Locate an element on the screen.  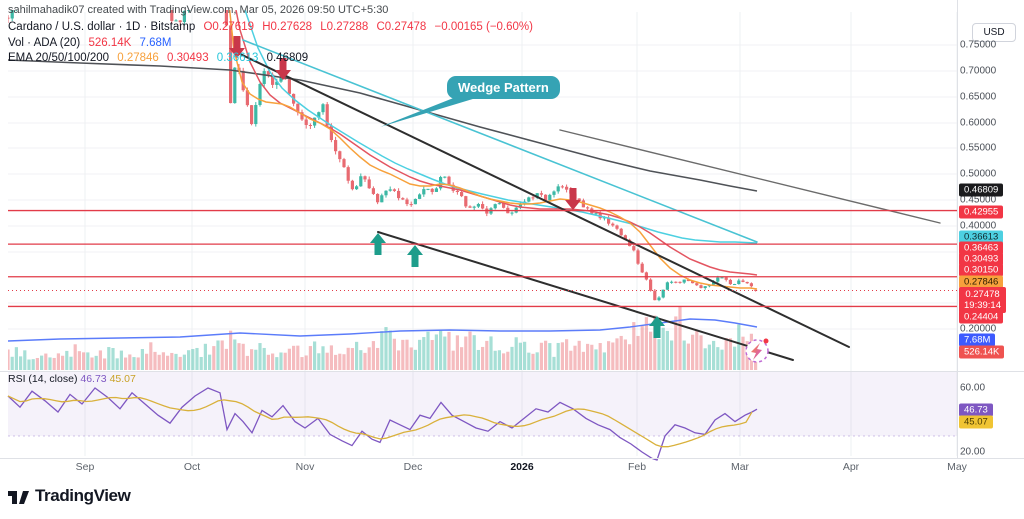
tradingview-logo-icon is located at coordinates (18, 497).